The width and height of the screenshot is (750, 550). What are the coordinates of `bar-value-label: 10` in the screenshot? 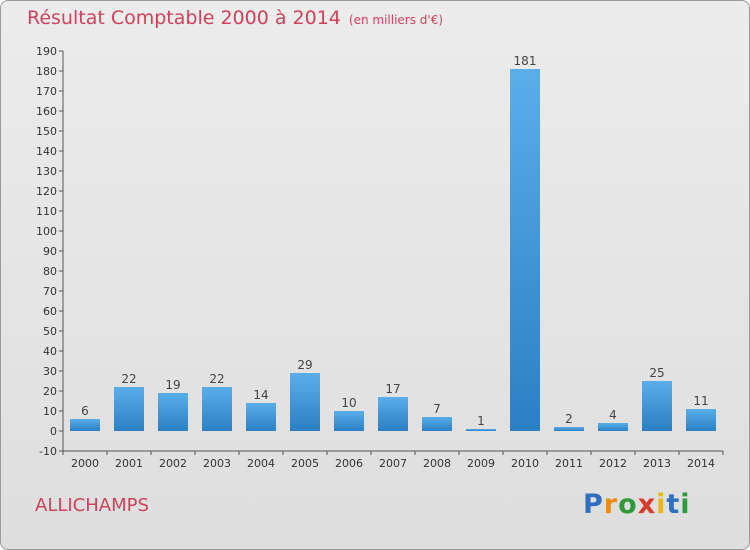 It's located at (348, 403).